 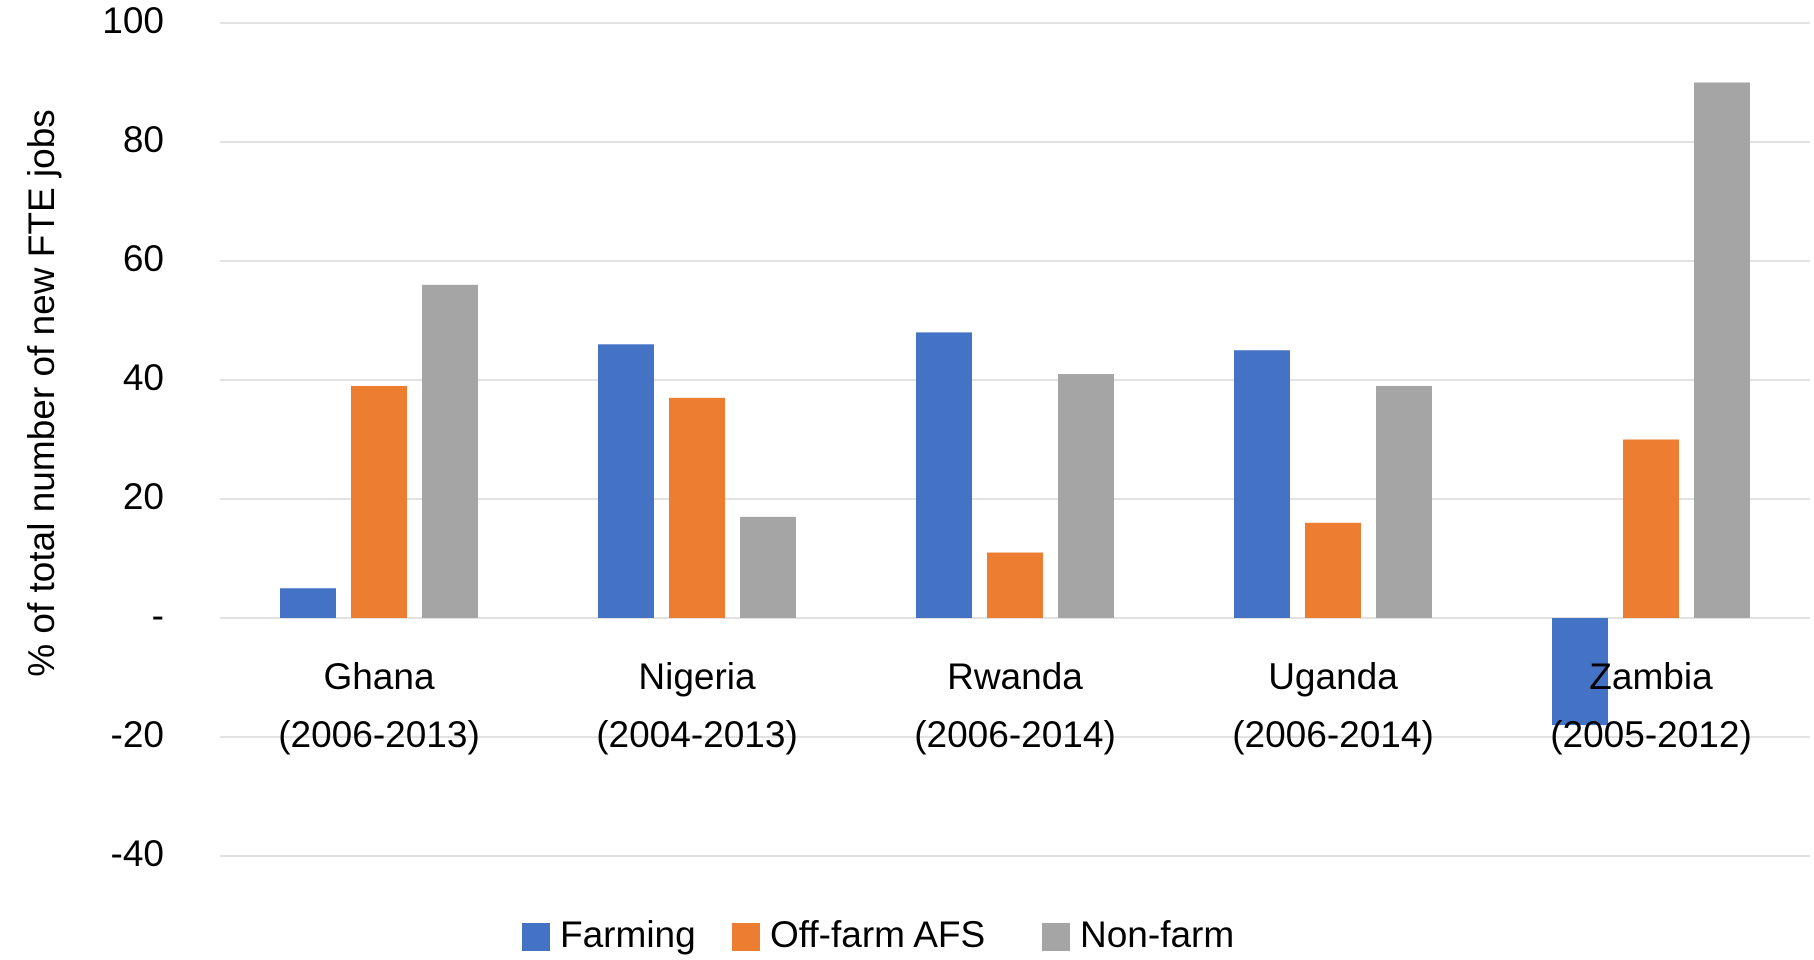 What do you see at coordinates (1651, 734) in the screenshot?
I see `x-tick-label: (2005-2012)` at bounding box center [1651, 734].